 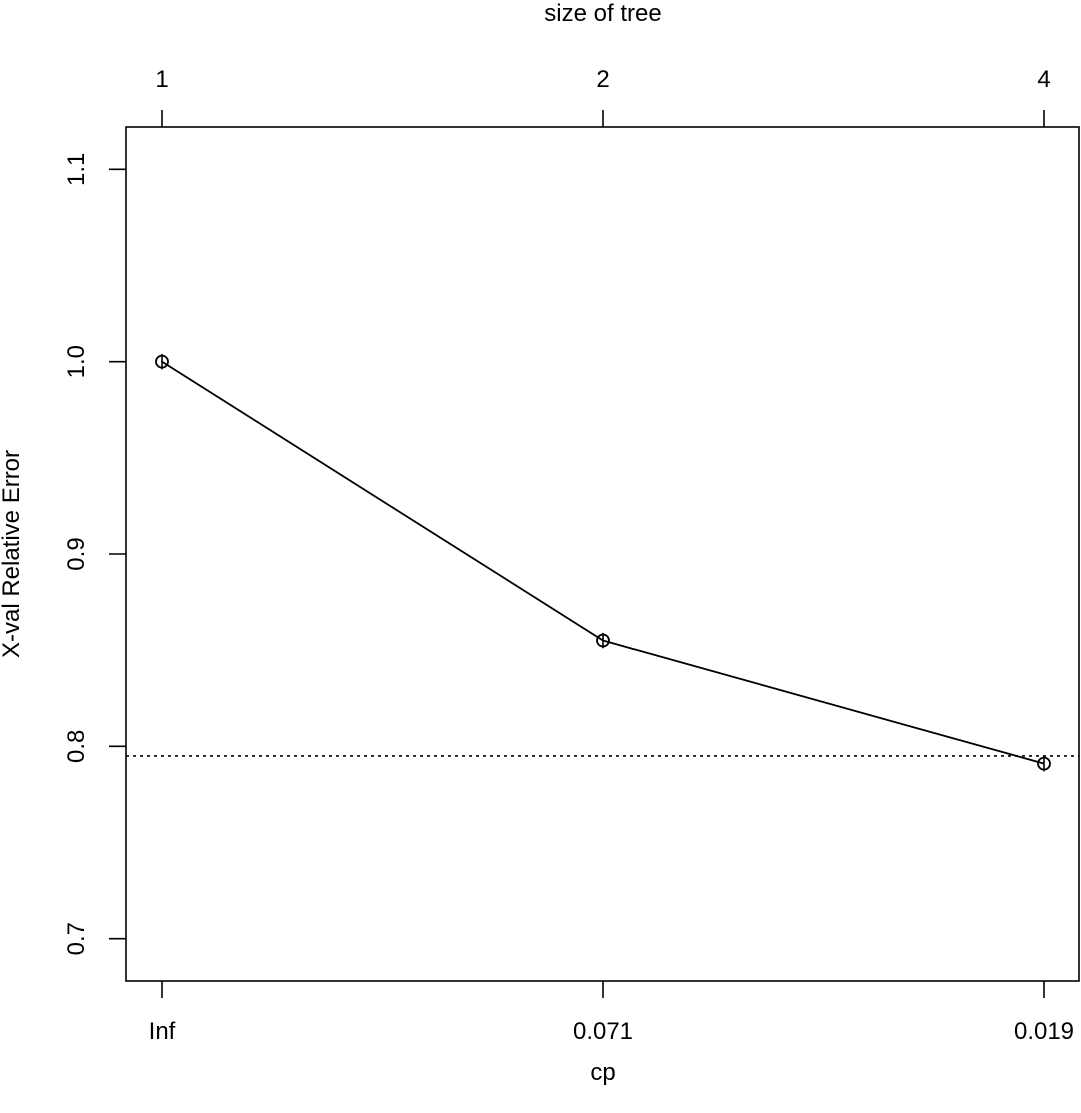 I want to click on x-axis-title: cp, so click(x=602, y=1072).